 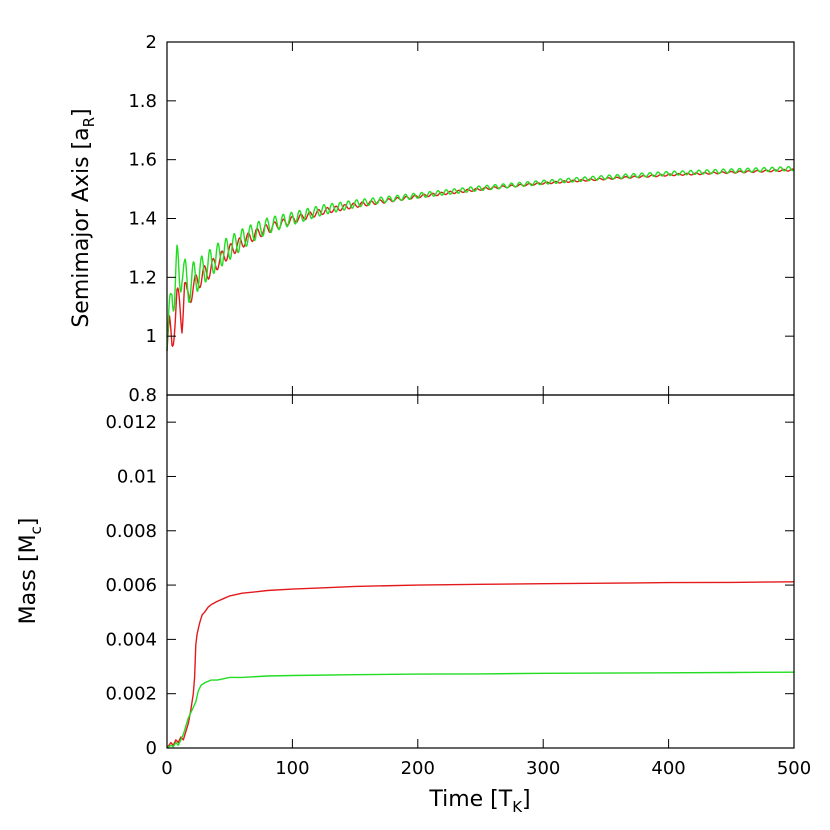 I want to click on semimajor-ytick-label: 1.6, so click(x=142, y=160).